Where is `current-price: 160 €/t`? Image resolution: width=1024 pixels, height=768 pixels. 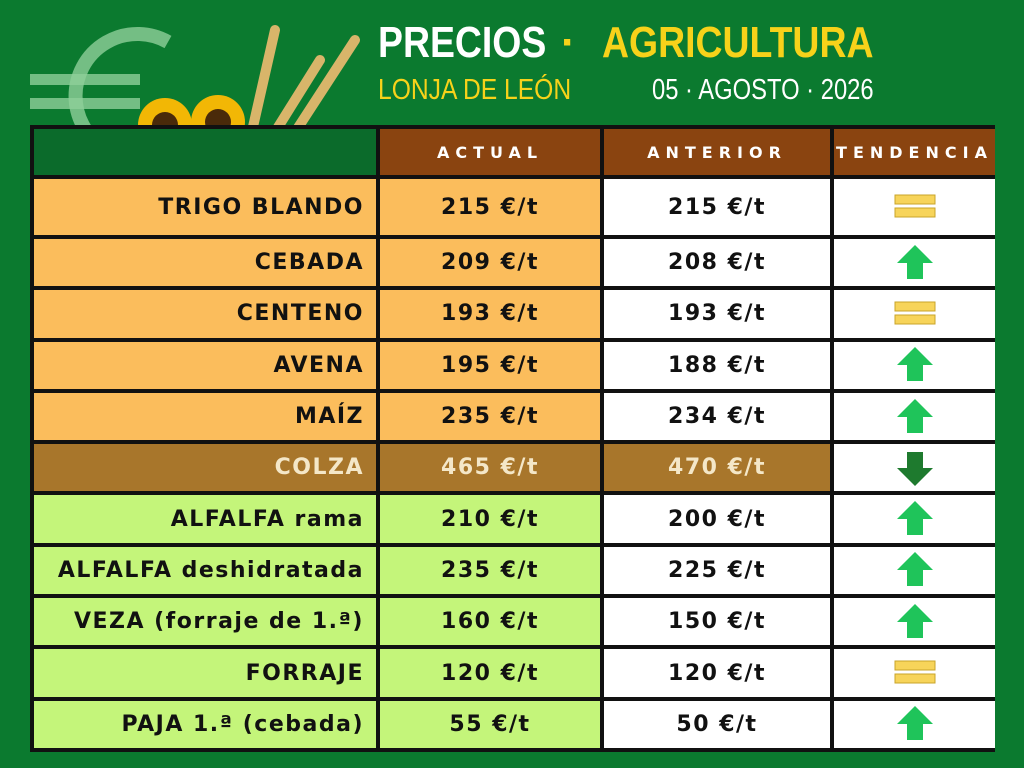
current-price: 160 €/t is located at coordinates (490, 622).